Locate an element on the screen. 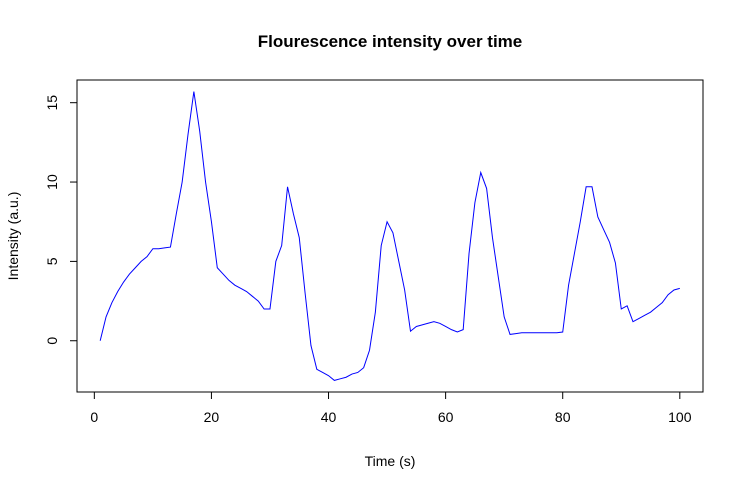 The width and height of the screenshot is (744, 489). chart-title: Flourescence intensity over time is located at coordinates (390, 41).